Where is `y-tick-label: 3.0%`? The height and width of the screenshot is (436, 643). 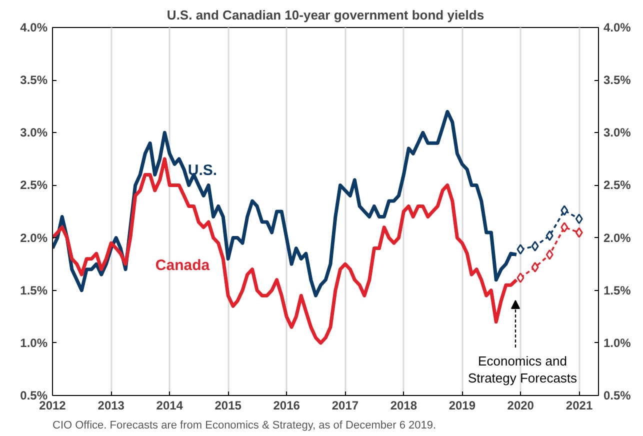 y-tick-label: 3.0% is located at coordinates (34, 133).